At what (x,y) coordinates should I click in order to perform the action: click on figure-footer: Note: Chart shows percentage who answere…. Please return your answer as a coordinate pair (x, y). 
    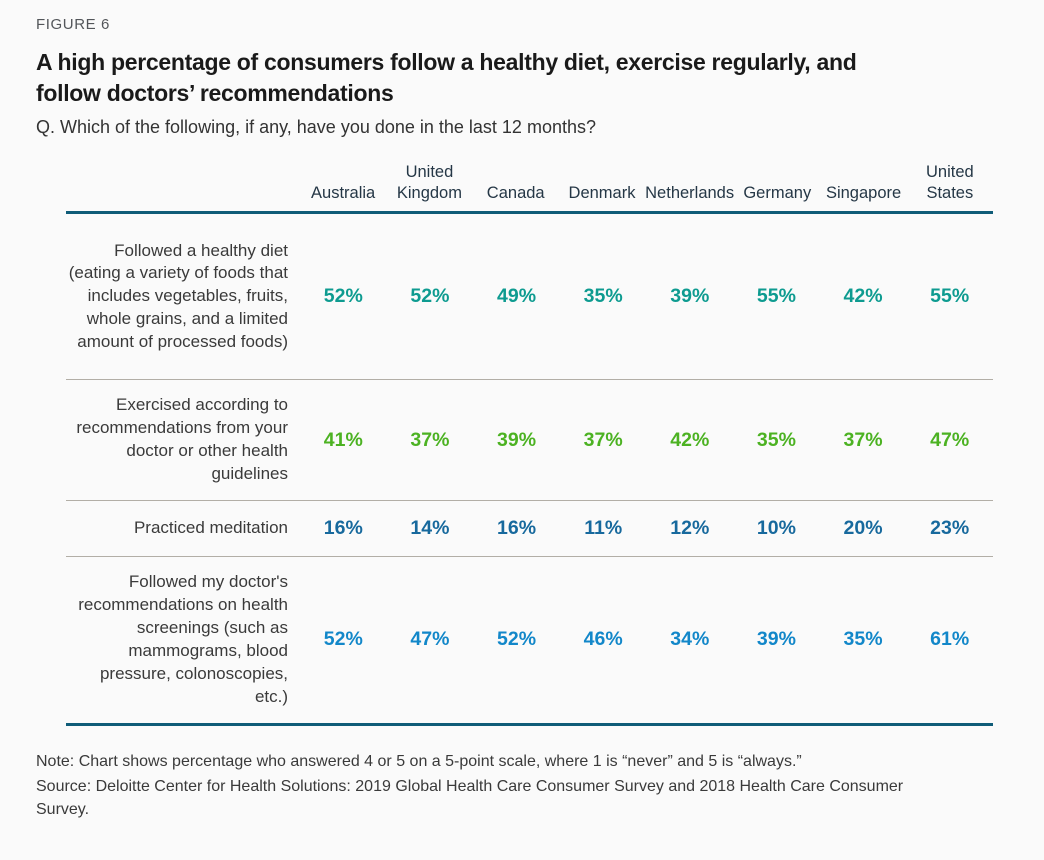
    Looking at the image, I should click on (493, 786).